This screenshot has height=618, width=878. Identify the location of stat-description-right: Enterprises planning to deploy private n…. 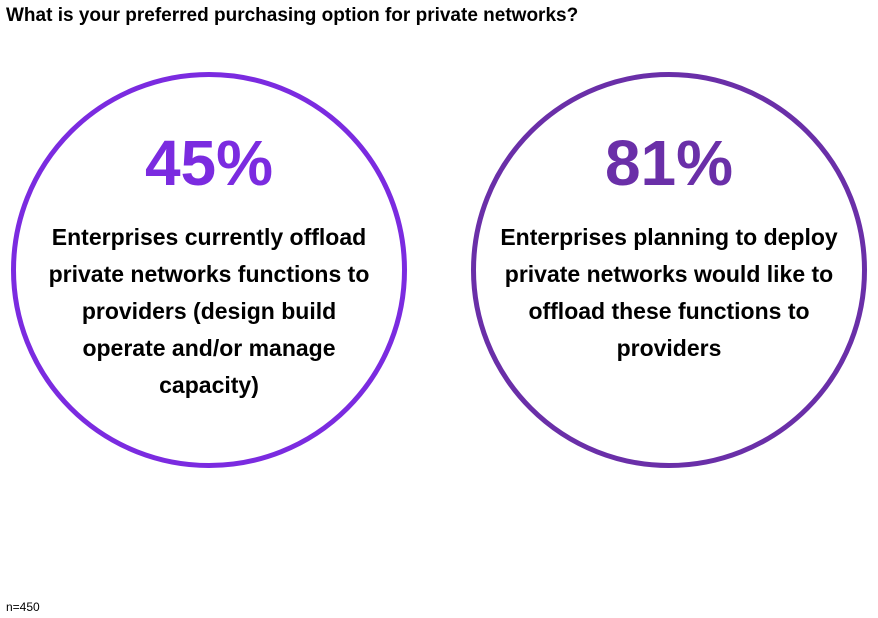
(669, 293).